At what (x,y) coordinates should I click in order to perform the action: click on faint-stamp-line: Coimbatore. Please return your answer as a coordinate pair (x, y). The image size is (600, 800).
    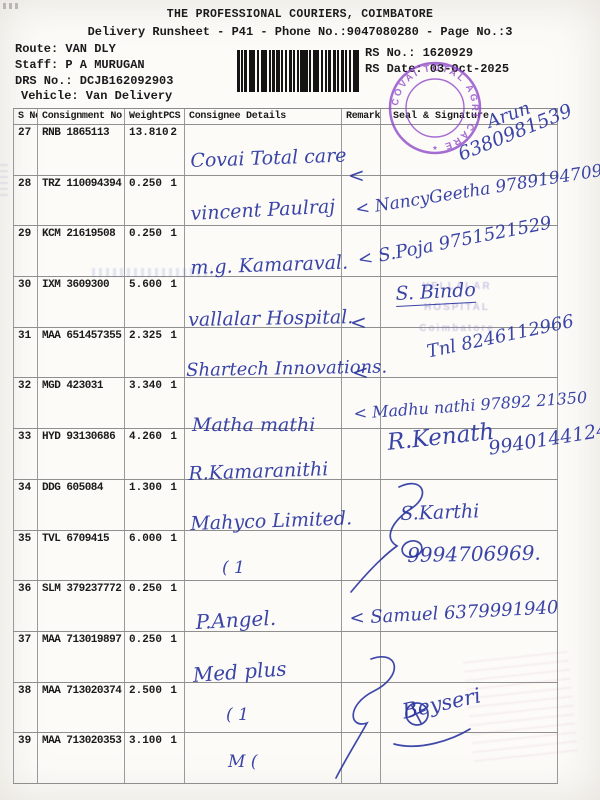
    Looking at the image, I should click on (457, 328).